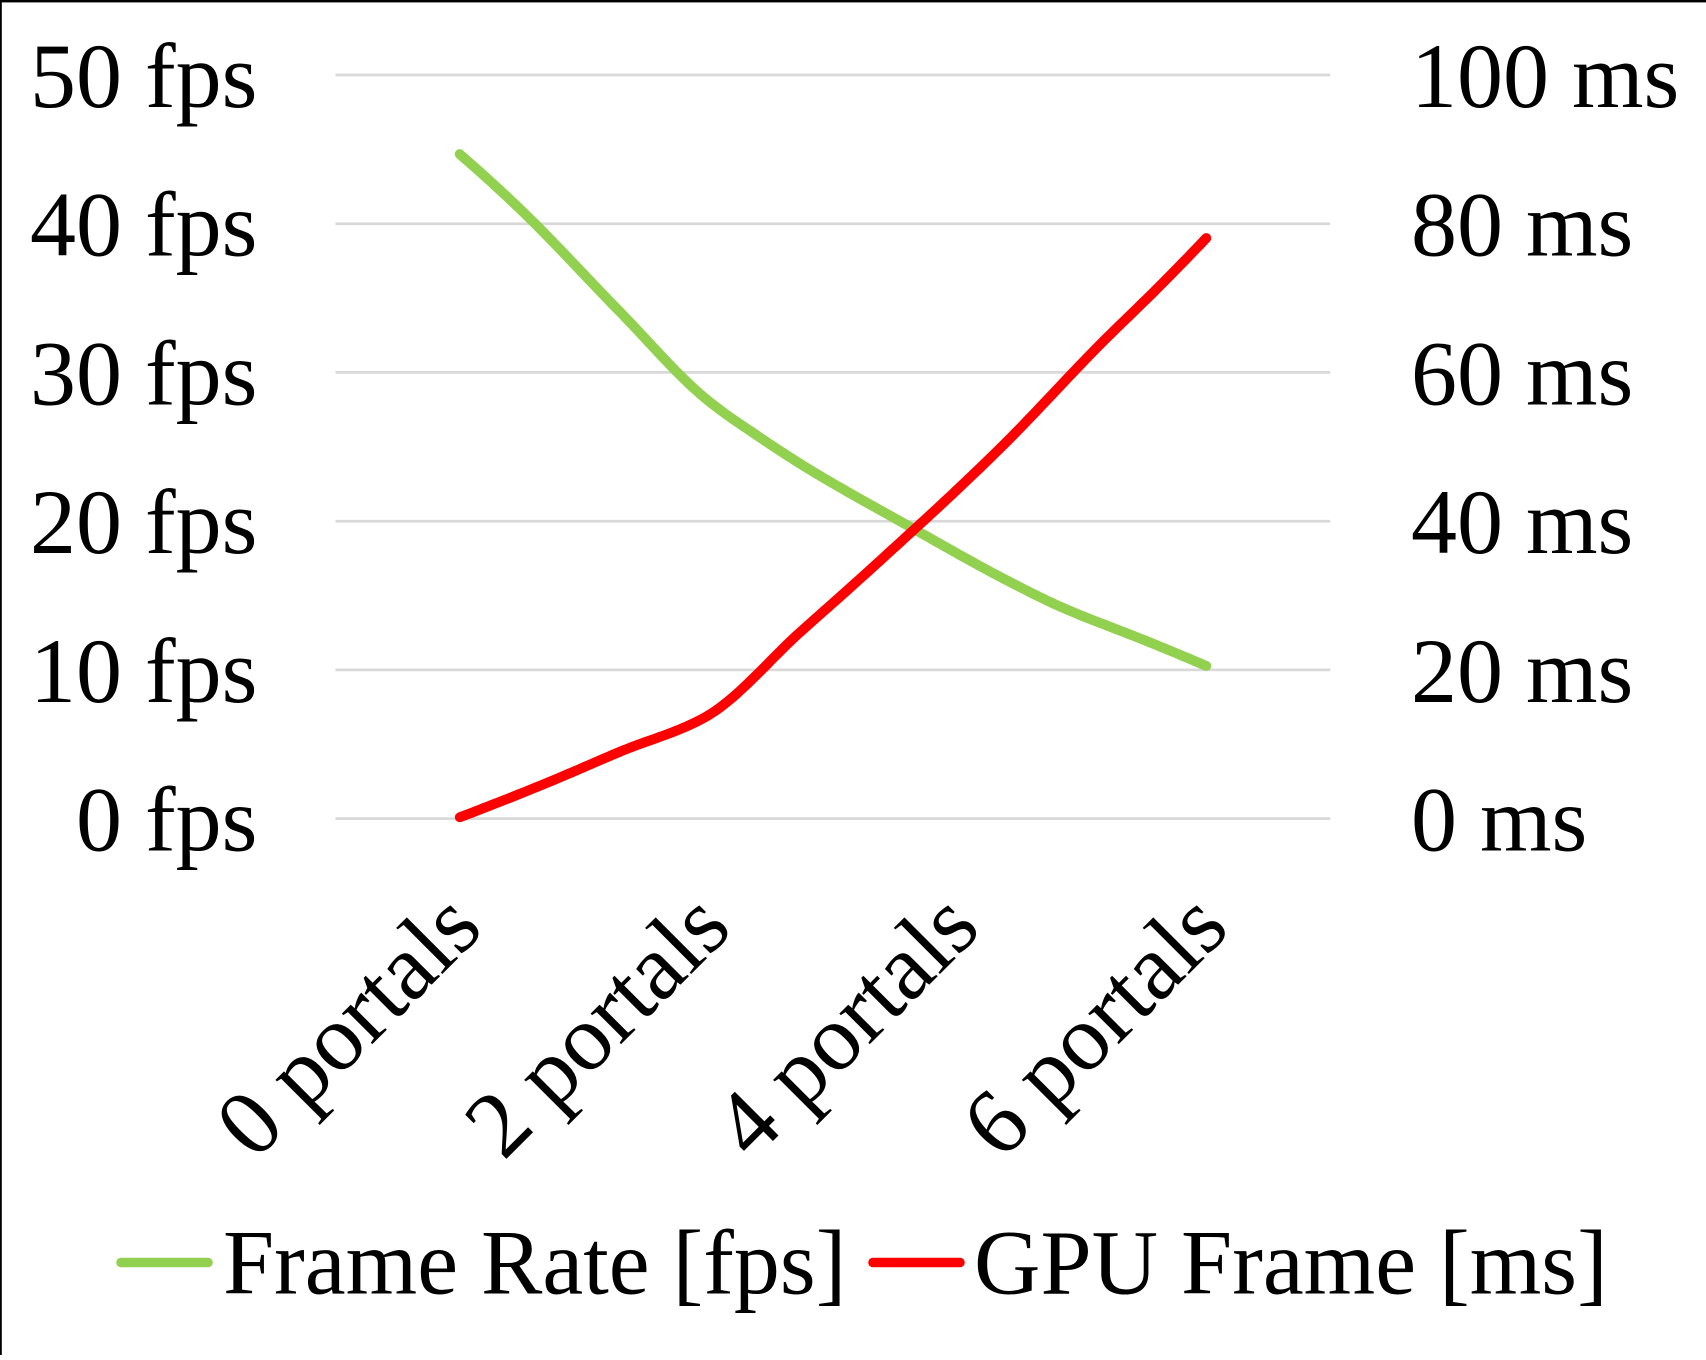 The width and height of the screenshot is (1706, 1360). What do you see at coordinates (1522, 671) in the screenshot?
I see `svg-text: 20 ms` at bounding box center [1522, 671].